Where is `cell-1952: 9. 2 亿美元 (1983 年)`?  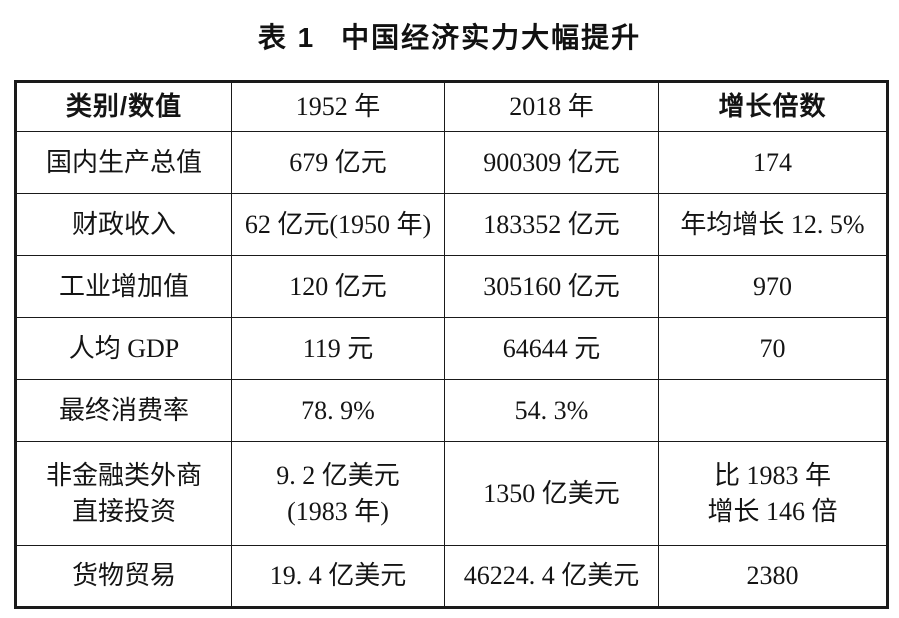 cell-1952: 9. 2 亿美元 (1983 年) is located at coordinates (338, 493).